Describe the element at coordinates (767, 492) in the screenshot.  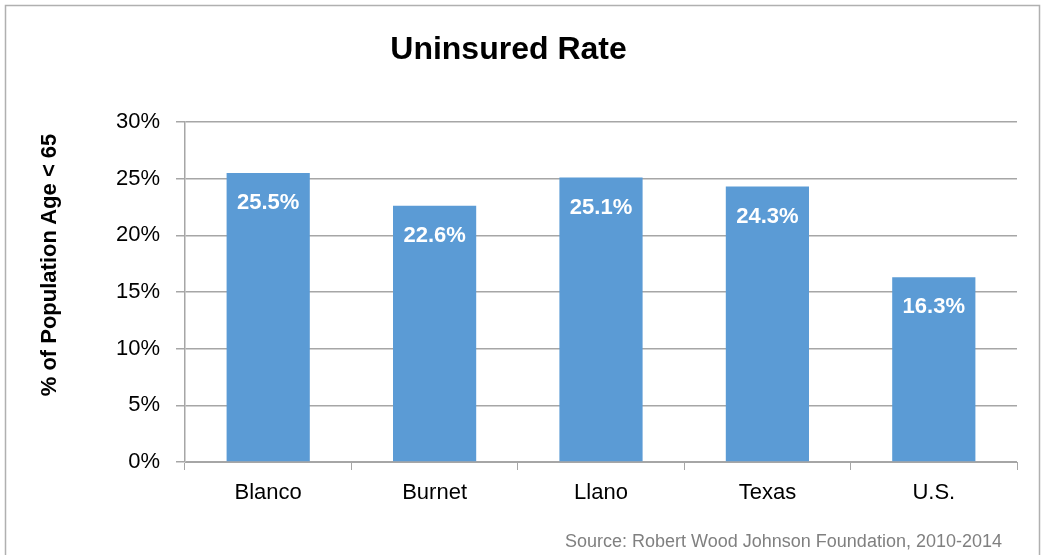
I see `x-tick-label: Texas` at that location.